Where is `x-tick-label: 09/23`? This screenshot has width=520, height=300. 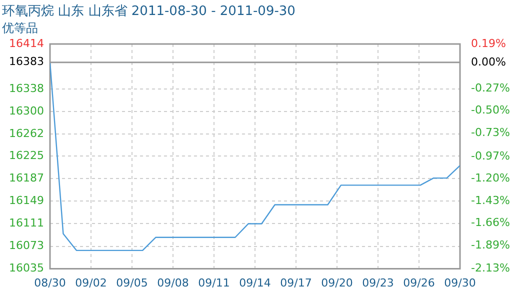
x-tick-label: 09/23 is located at coordinates (378, 283).